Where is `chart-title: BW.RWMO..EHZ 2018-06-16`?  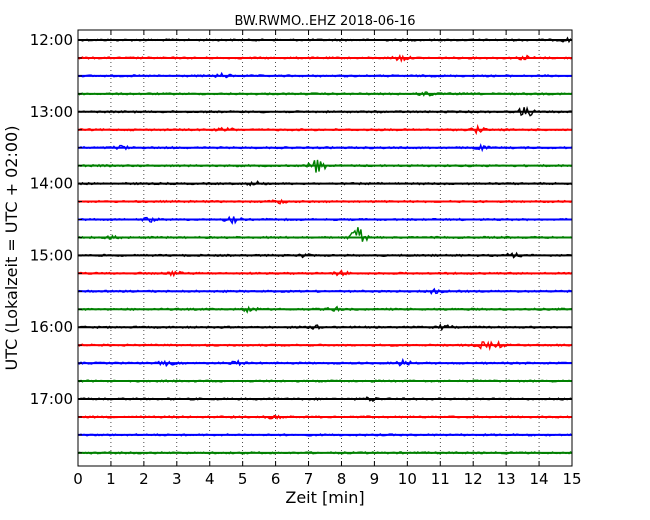 chart-title: BW.RWMO..EHZ 2018-06-16 is located at coordinates (324, 21).